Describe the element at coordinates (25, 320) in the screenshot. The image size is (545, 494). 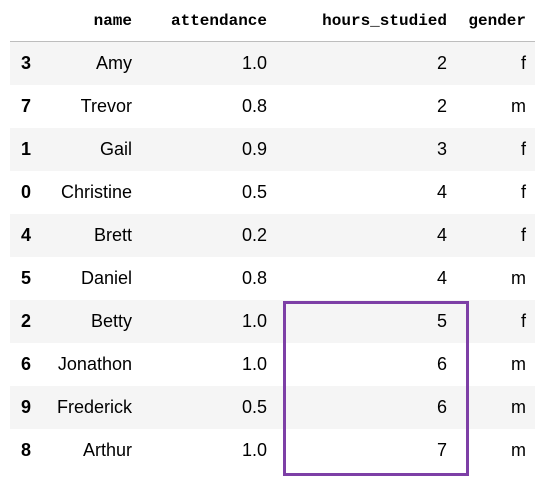
I see `row-index: 2` at that location.